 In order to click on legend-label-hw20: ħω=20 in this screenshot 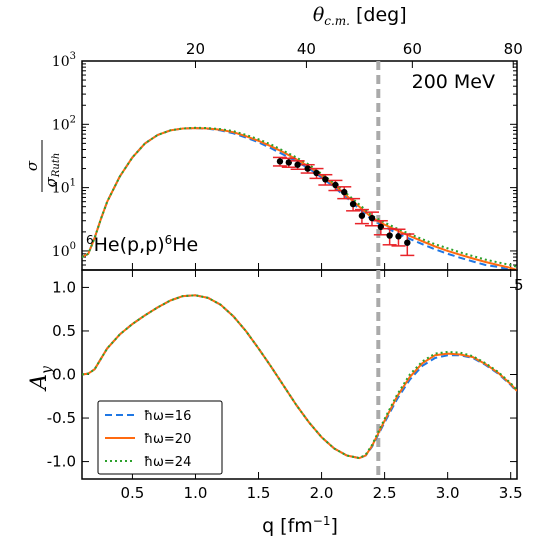, I will do `click(167, 439)`.